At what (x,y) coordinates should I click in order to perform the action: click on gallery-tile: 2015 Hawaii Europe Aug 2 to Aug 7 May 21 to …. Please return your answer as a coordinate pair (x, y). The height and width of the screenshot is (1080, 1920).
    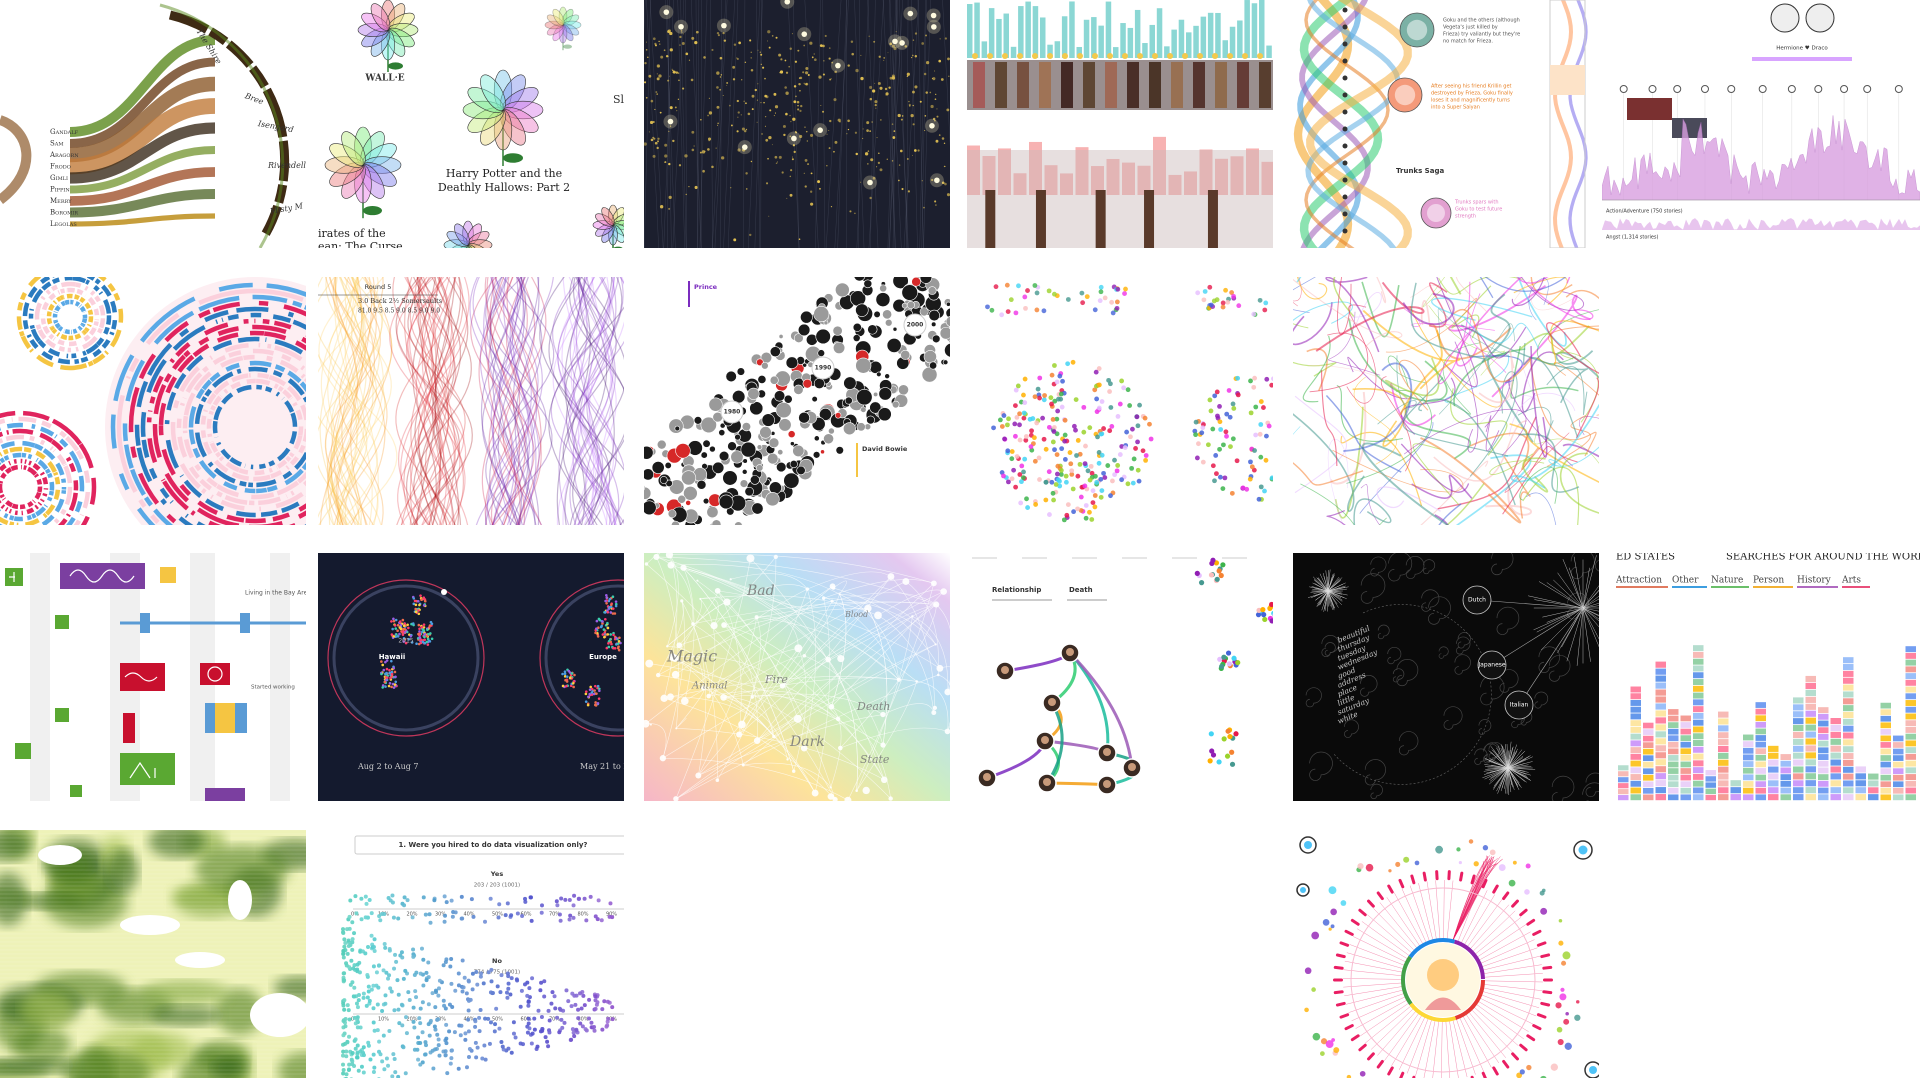
    Looking at the image, I should click on (471, 677).